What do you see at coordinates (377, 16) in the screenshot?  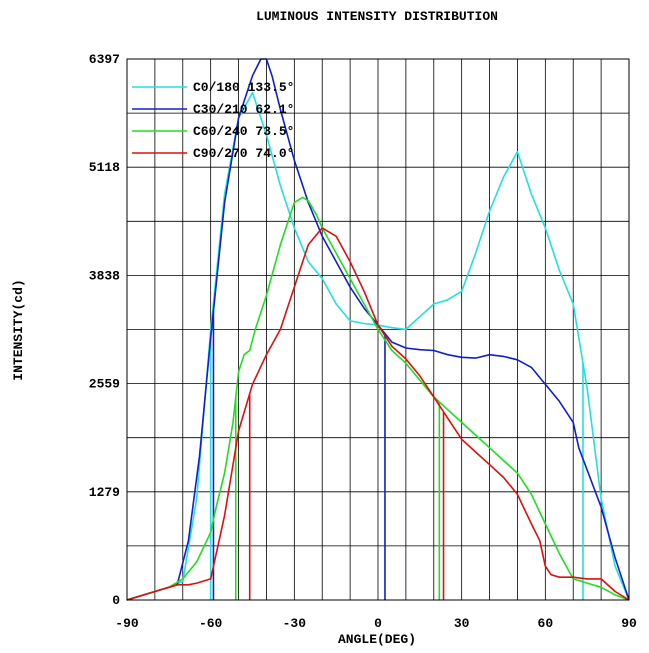 I see `chart-title: LUMINOUS INTENSITY DISTRIBUTION` at bounding box center [377, 16].